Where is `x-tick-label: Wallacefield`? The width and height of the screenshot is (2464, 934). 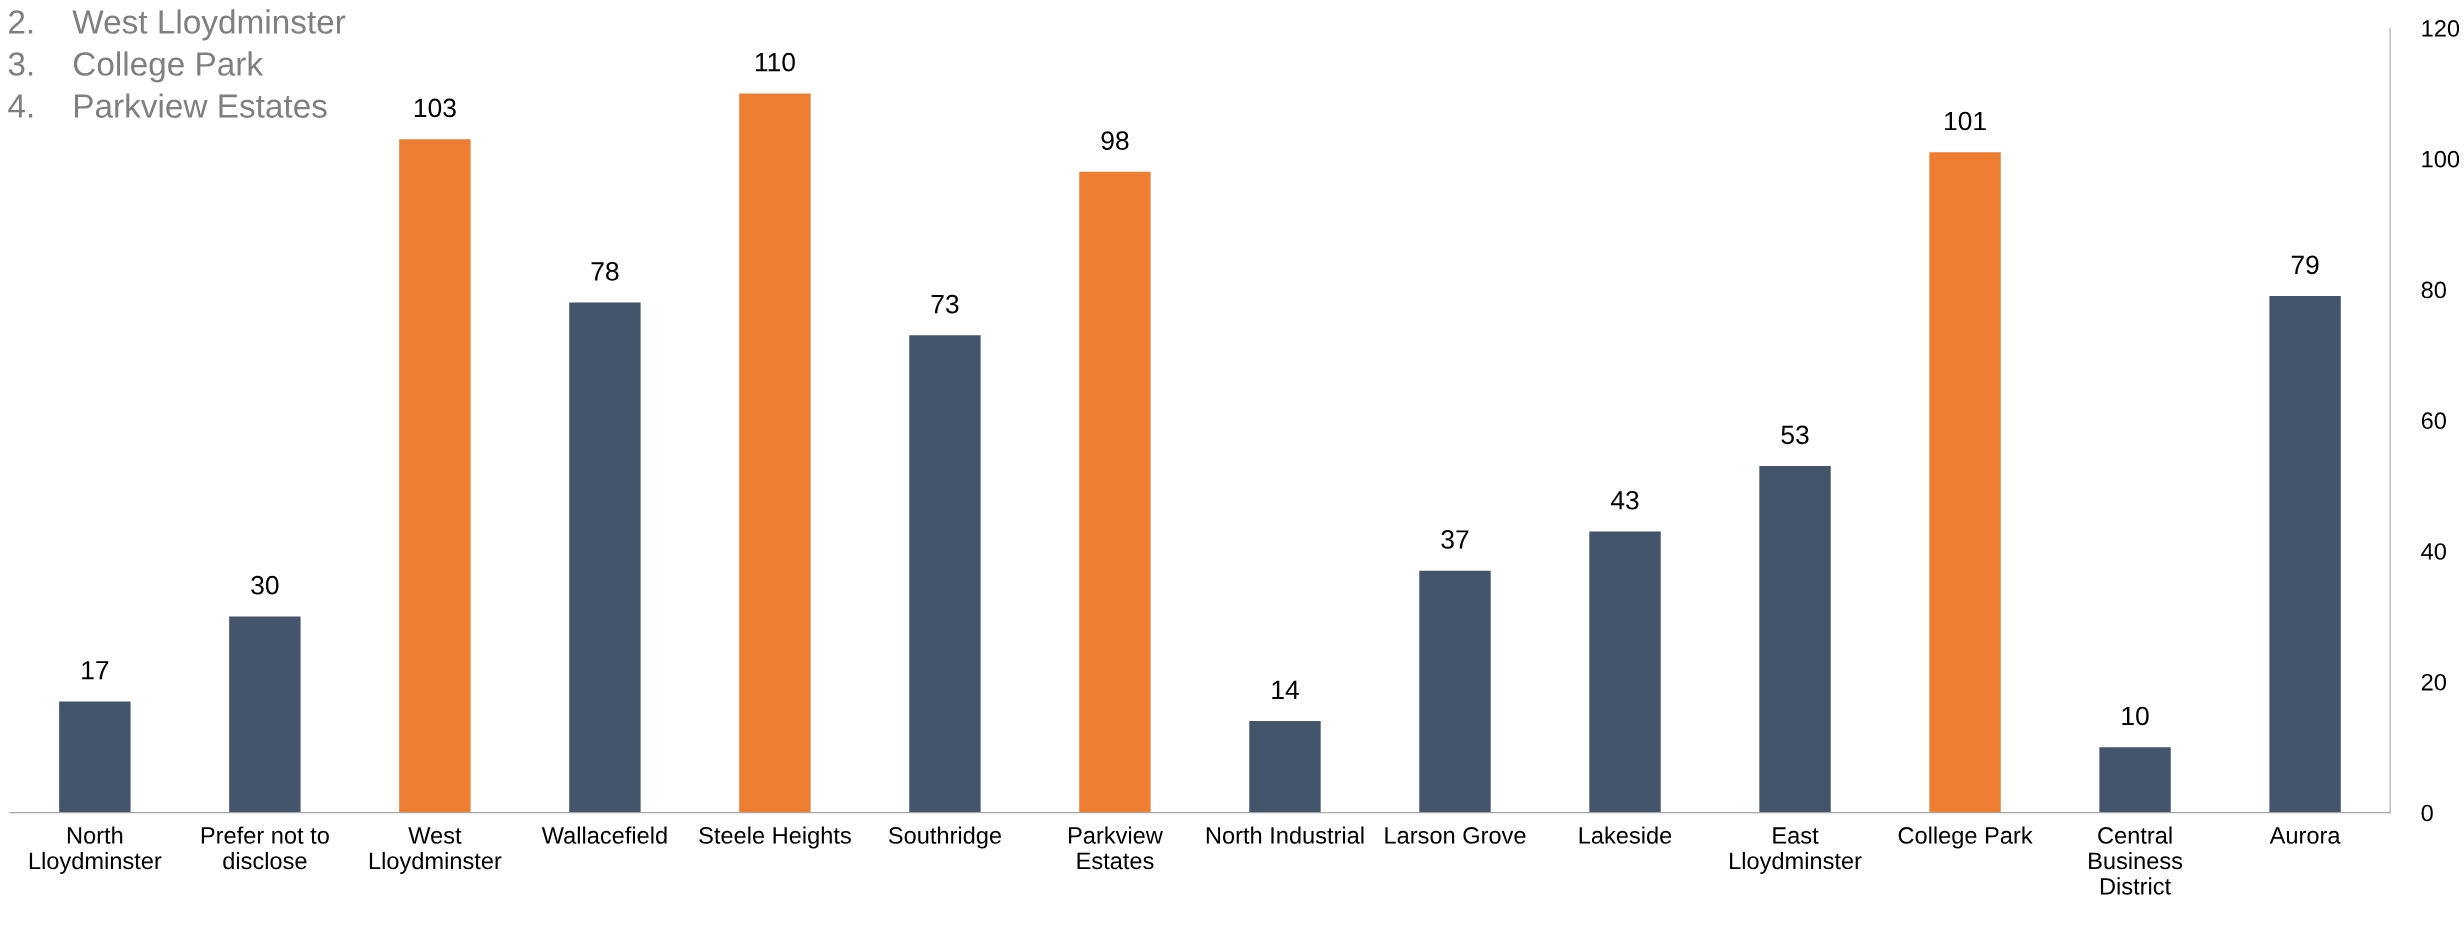 x-tick-label: Wallacefield is located at coordinates (604, 835).